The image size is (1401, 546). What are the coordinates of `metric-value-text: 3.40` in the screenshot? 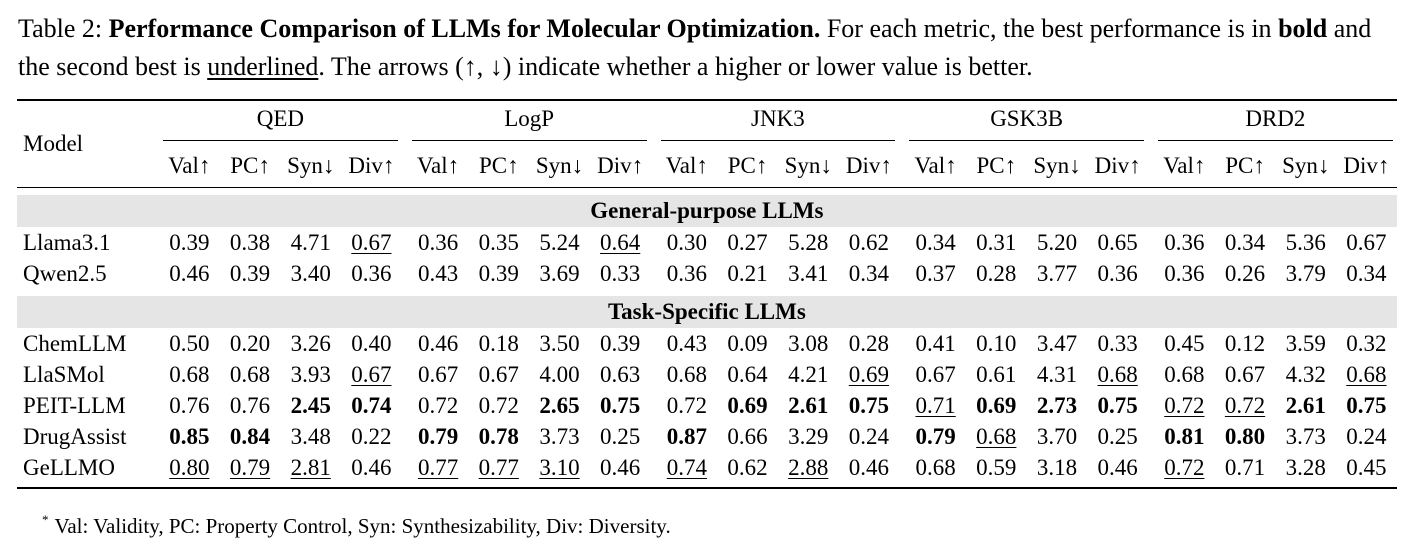 It's located at (310, 273).